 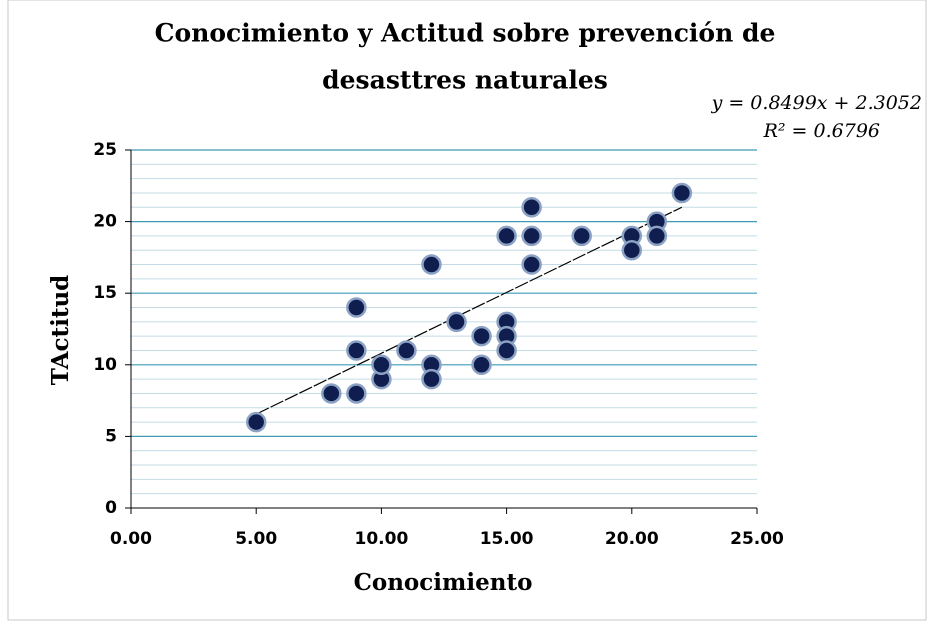 What do you see at coordinates (105, 293) in the screenshot?
I see `y-tick-label: 15` at bounding box center [105, 293].